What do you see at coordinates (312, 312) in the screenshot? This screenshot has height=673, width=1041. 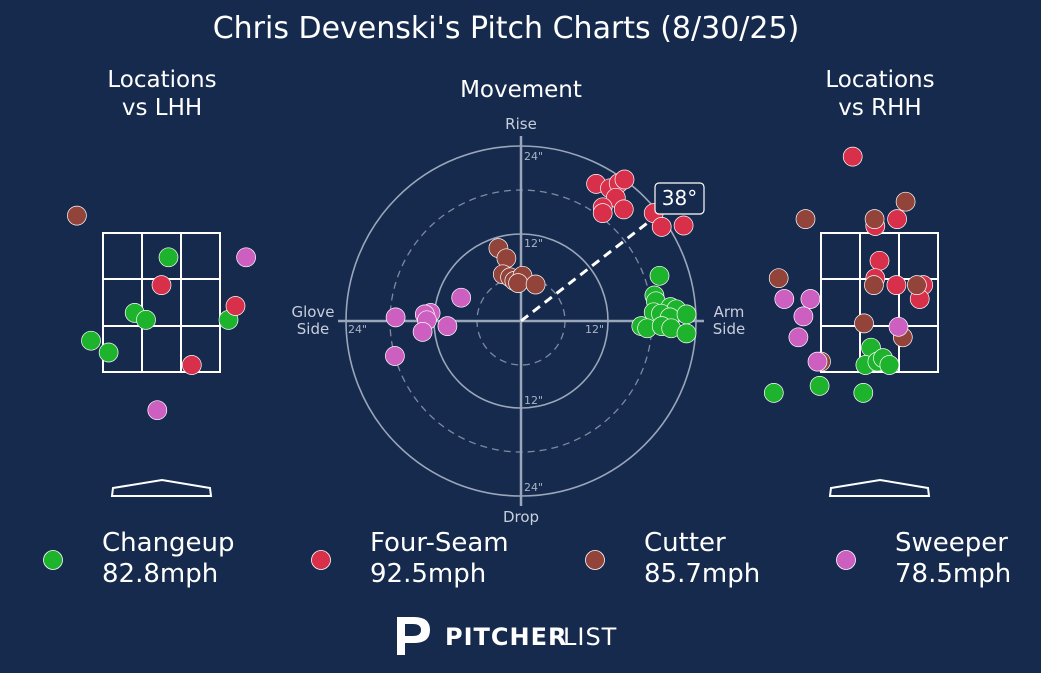 I see `movement-axis-label-glove: Glove` at bounding box center [312, 312].